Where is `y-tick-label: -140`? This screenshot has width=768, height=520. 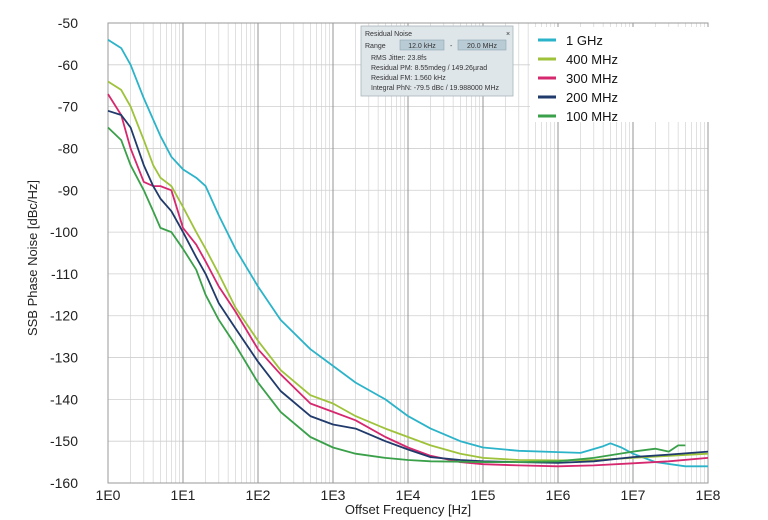 y-tick-label: -140 is located at coordinates (64, 399).